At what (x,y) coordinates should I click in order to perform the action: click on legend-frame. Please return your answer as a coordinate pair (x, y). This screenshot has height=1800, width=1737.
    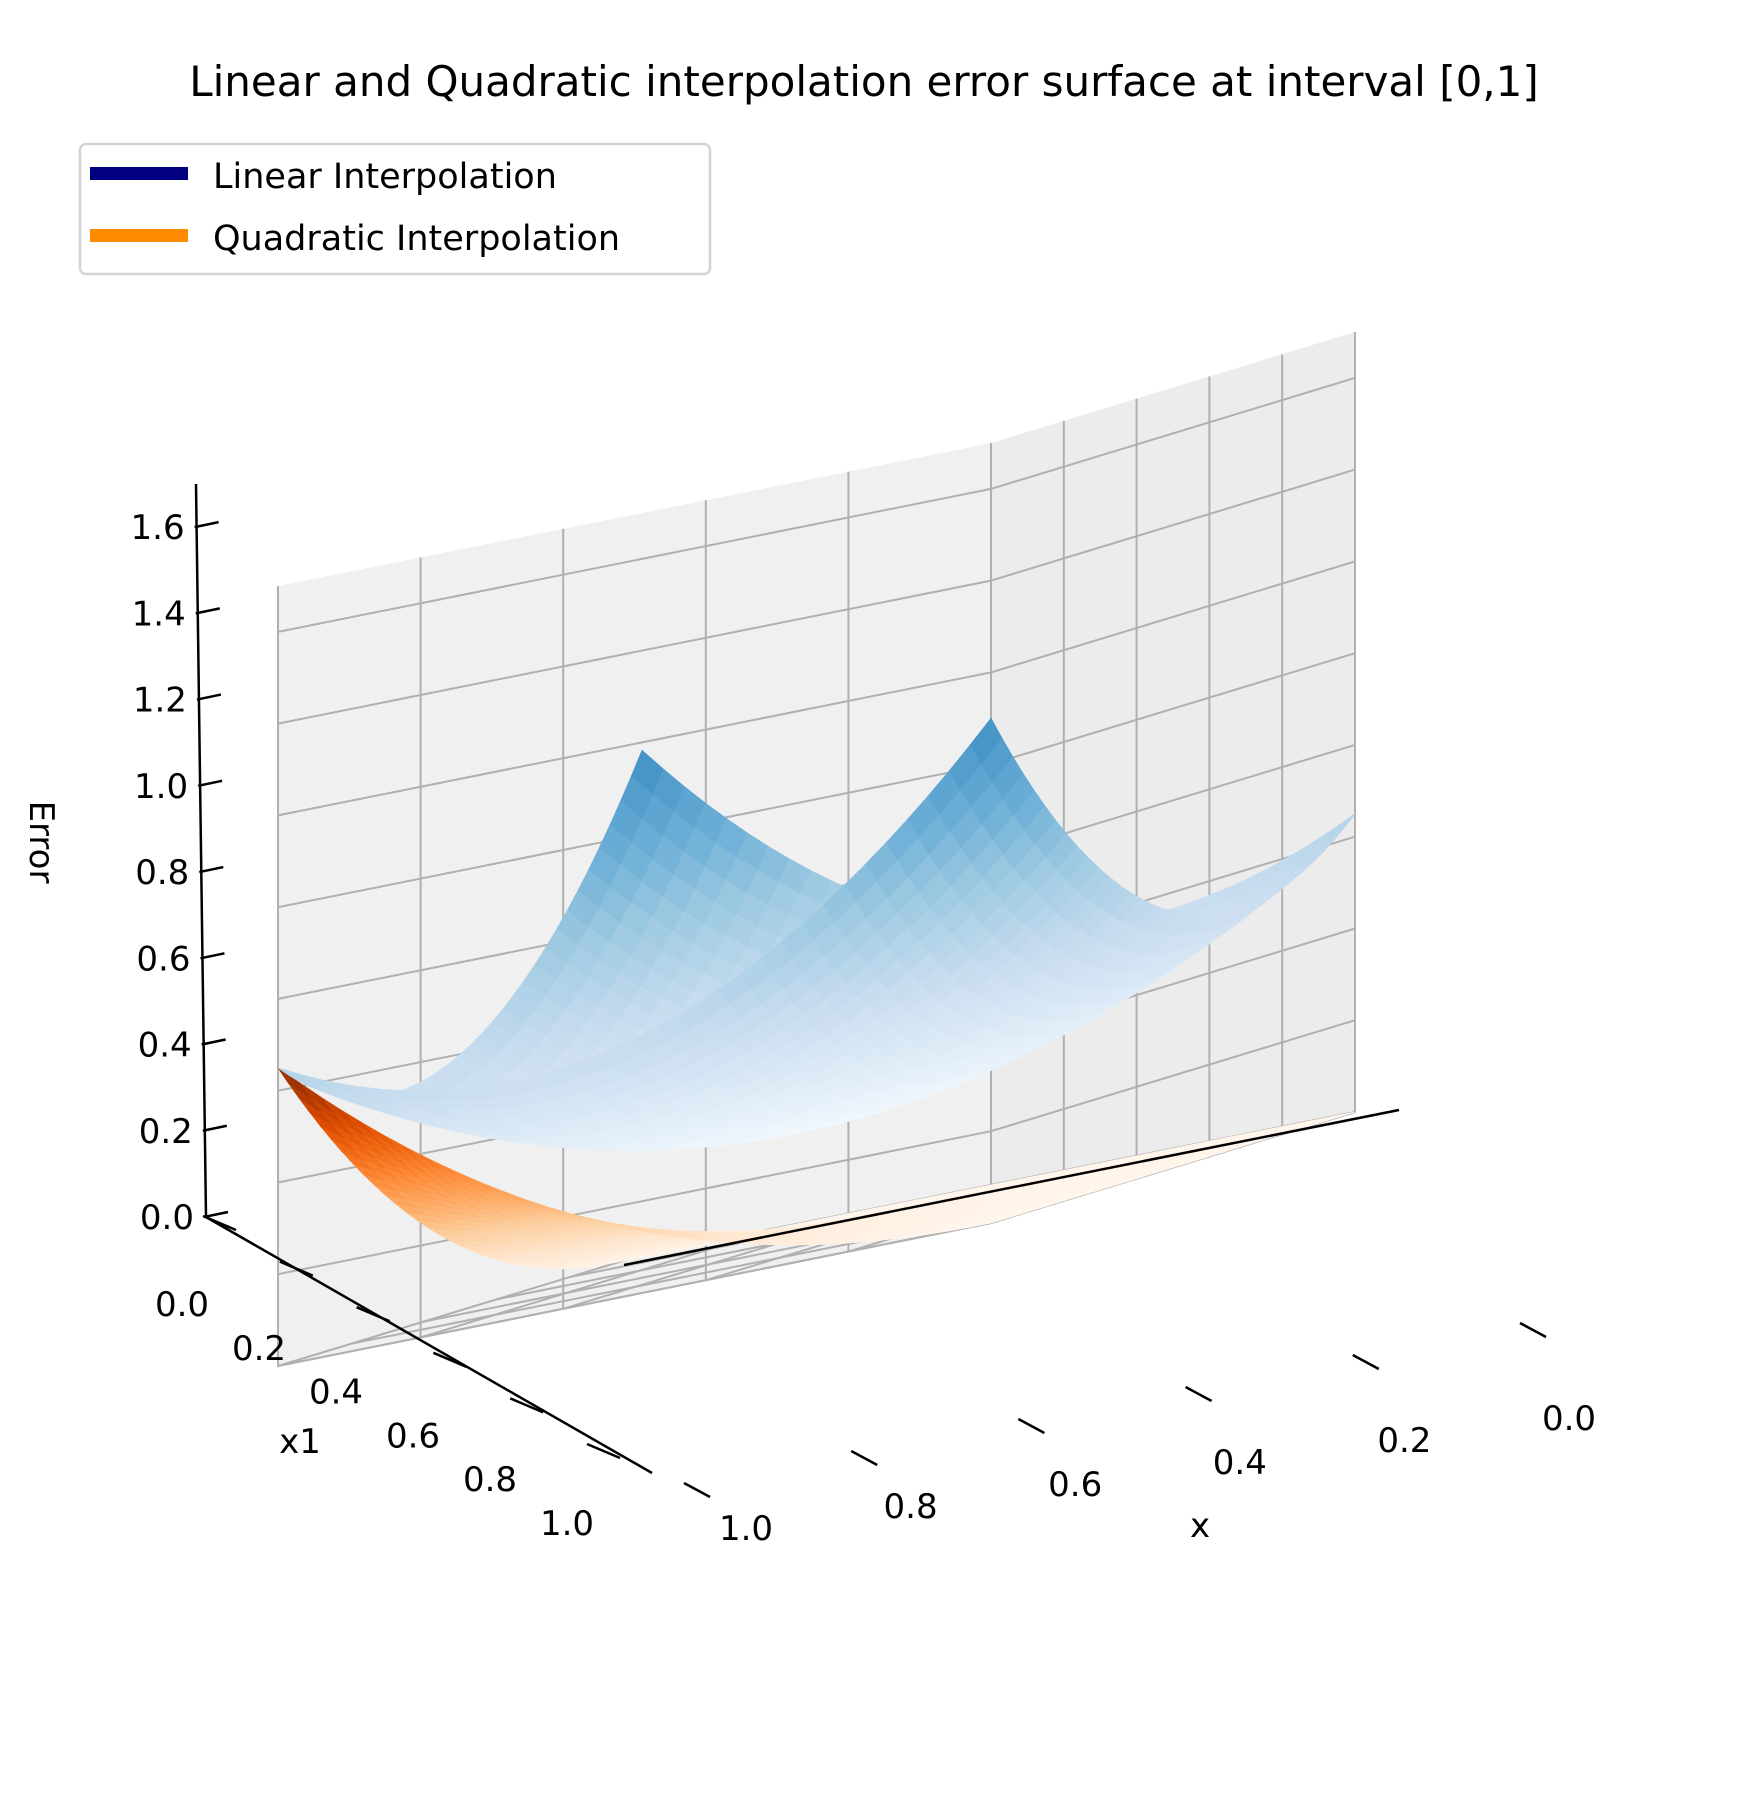
    Looking at the image, I should click on (395, 209).